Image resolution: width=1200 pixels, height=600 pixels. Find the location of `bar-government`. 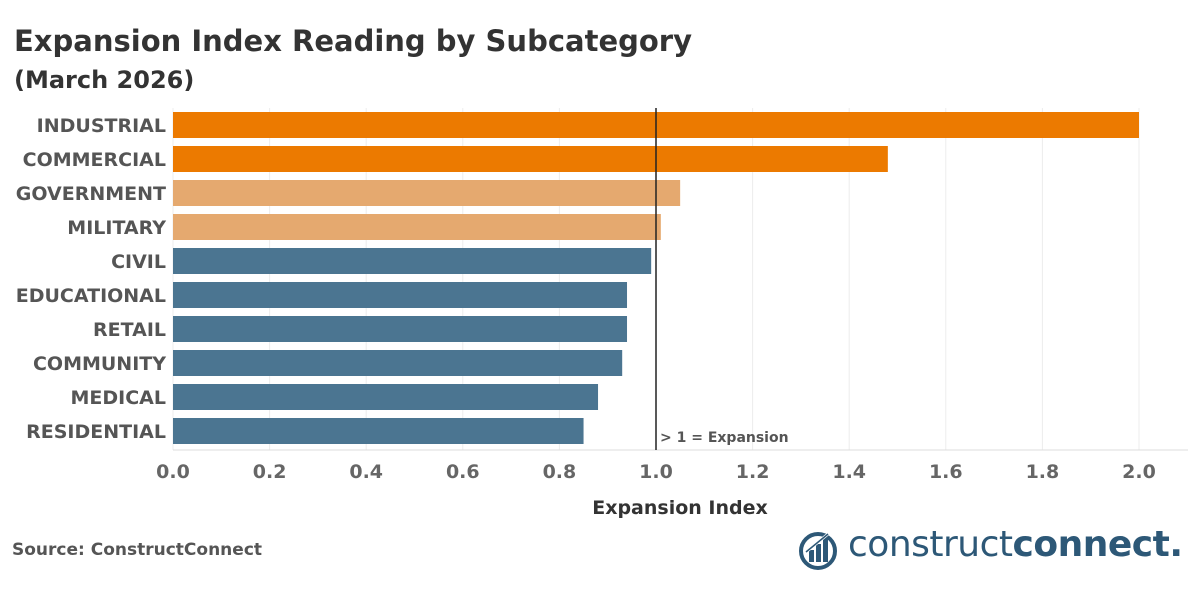

bar-government is located at coordinates (427, 193).